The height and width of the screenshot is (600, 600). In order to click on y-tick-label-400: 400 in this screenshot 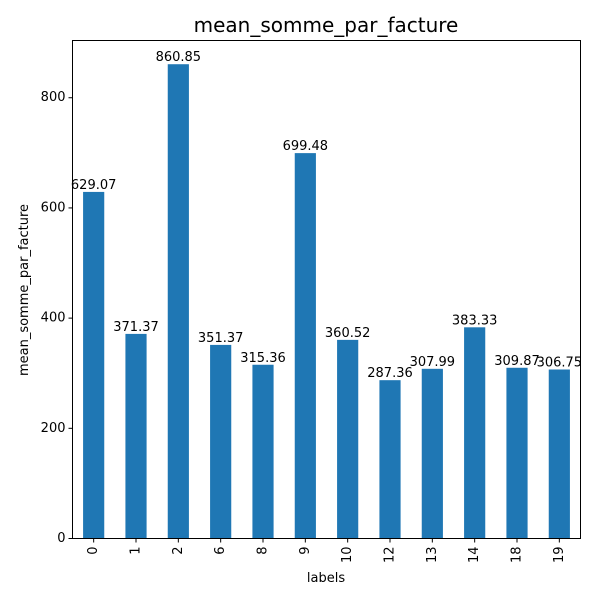, I will do `click(53, 318)`.